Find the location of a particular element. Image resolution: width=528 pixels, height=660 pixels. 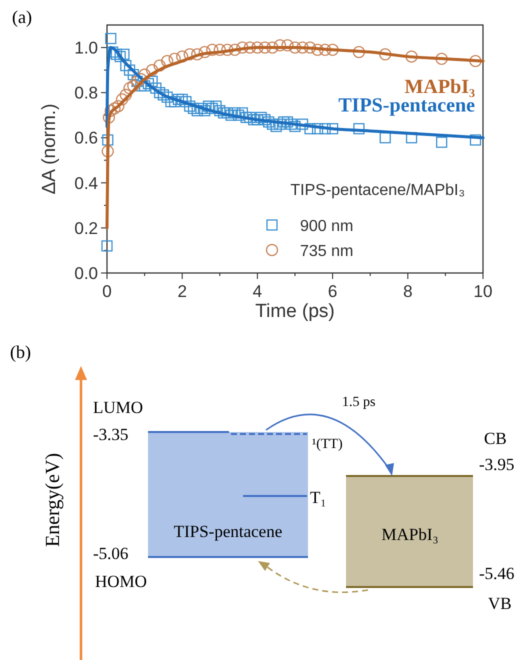

legend-label: 735 nm is located at coordinates (327, 251).